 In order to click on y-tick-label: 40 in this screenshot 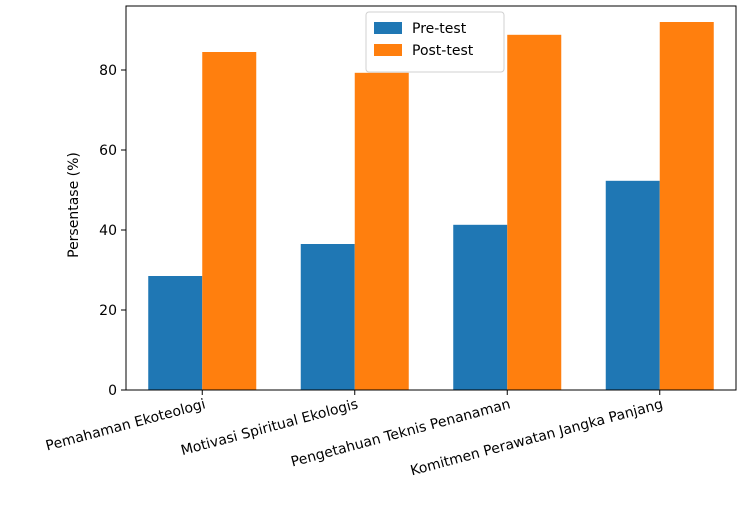, I will do `click(108, 231)`.